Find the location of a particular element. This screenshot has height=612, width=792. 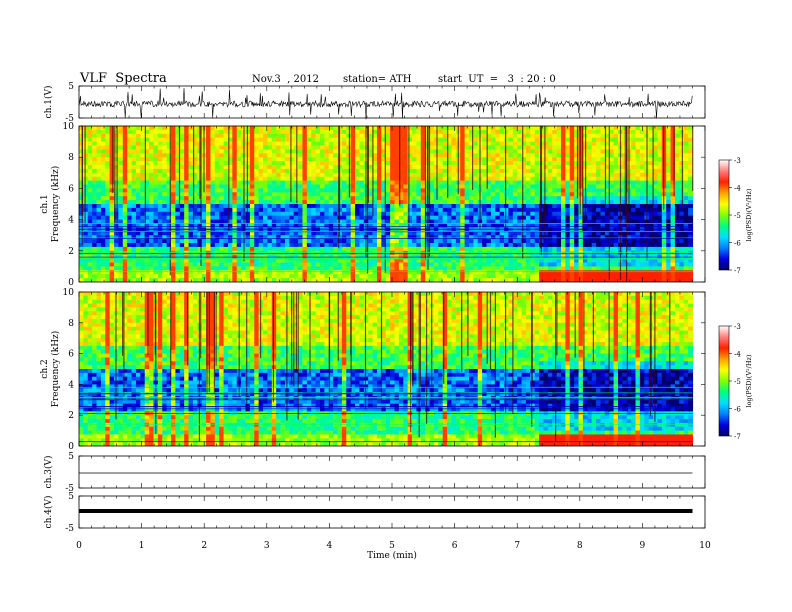

ch2-freq-ylabel: Frequency (kHz) is located at coordinates (55, 369).